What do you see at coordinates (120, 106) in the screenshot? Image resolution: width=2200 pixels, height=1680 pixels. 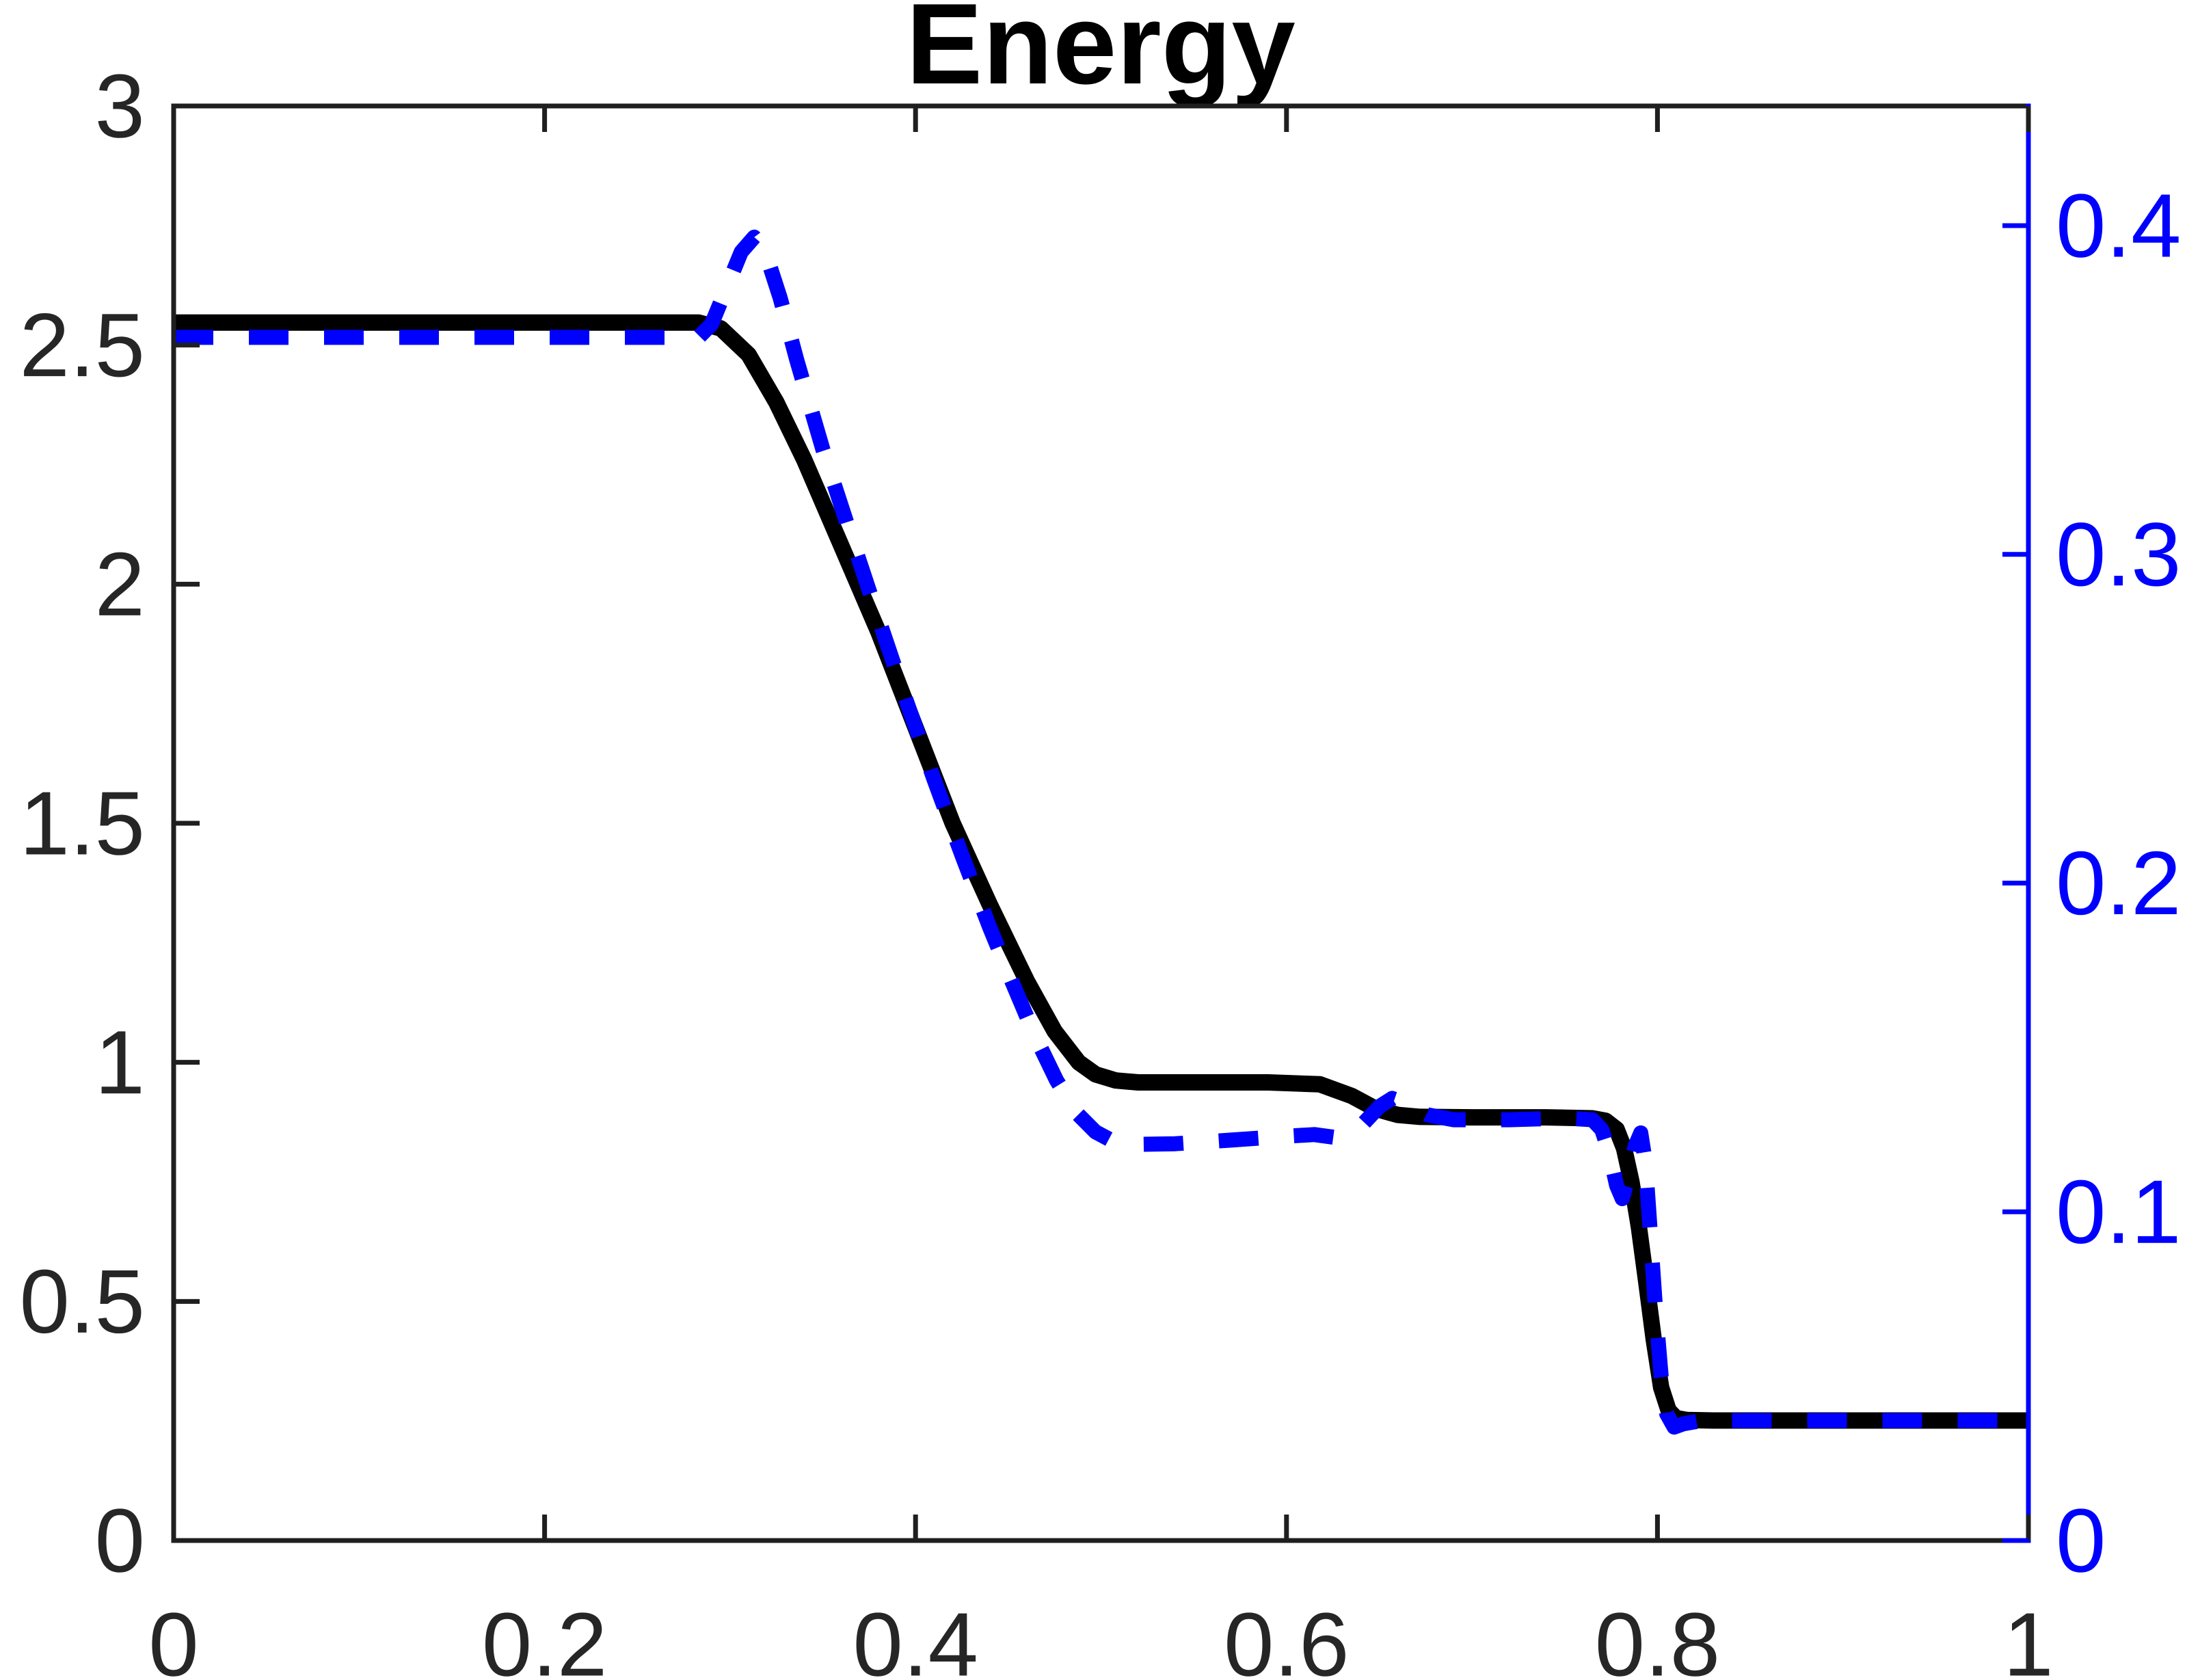 I see `left-y-tick-label: 3` at bounding box center [120, 106].